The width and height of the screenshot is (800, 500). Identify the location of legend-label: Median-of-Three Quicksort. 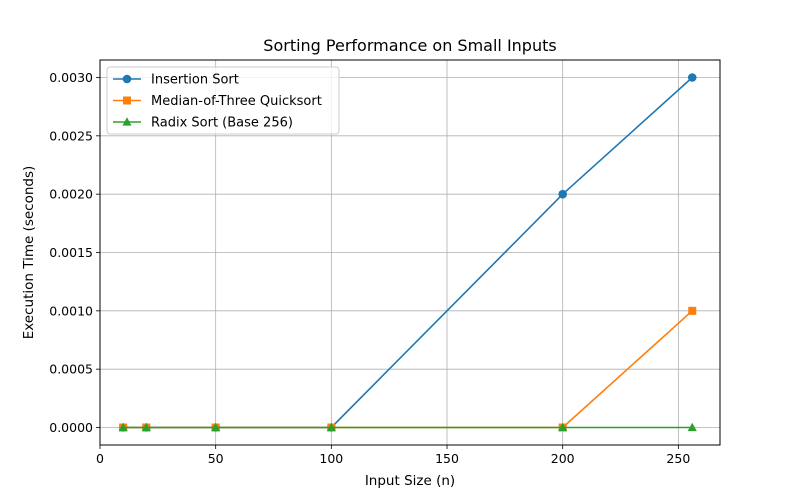
(236, 101).